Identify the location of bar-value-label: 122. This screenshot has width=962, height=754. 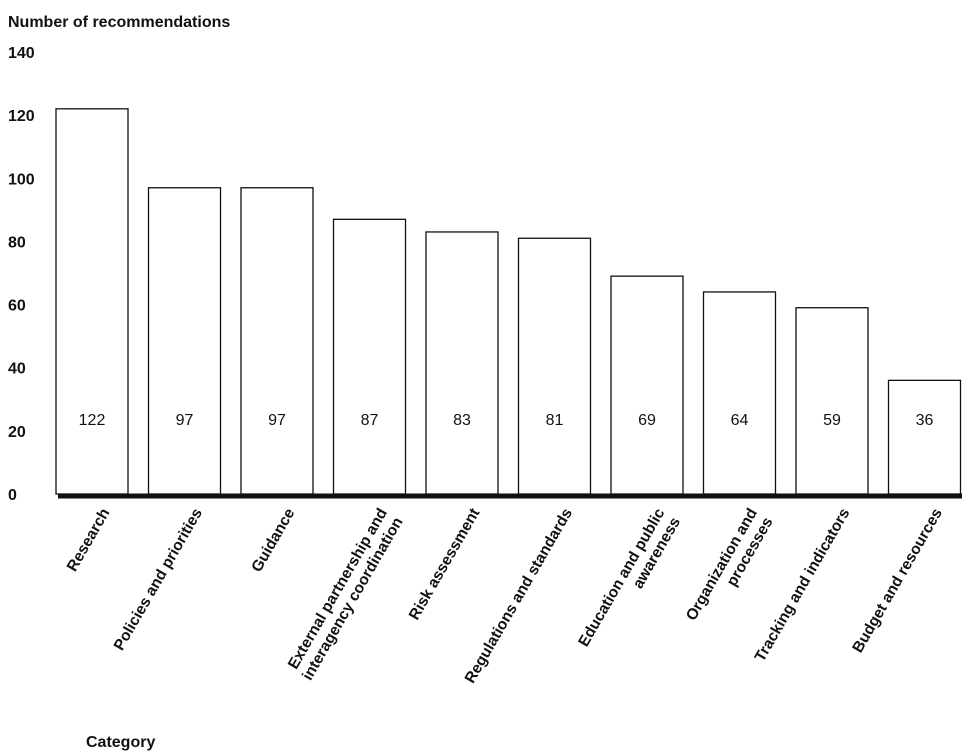
(92, 420).